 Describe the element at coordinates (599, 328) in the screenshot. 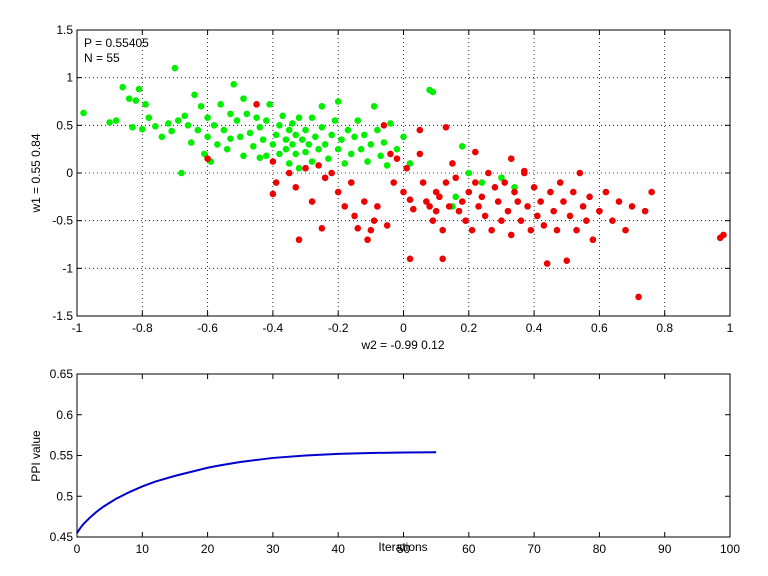

I see `scatter-x-tick-label: 0.6` at that location.